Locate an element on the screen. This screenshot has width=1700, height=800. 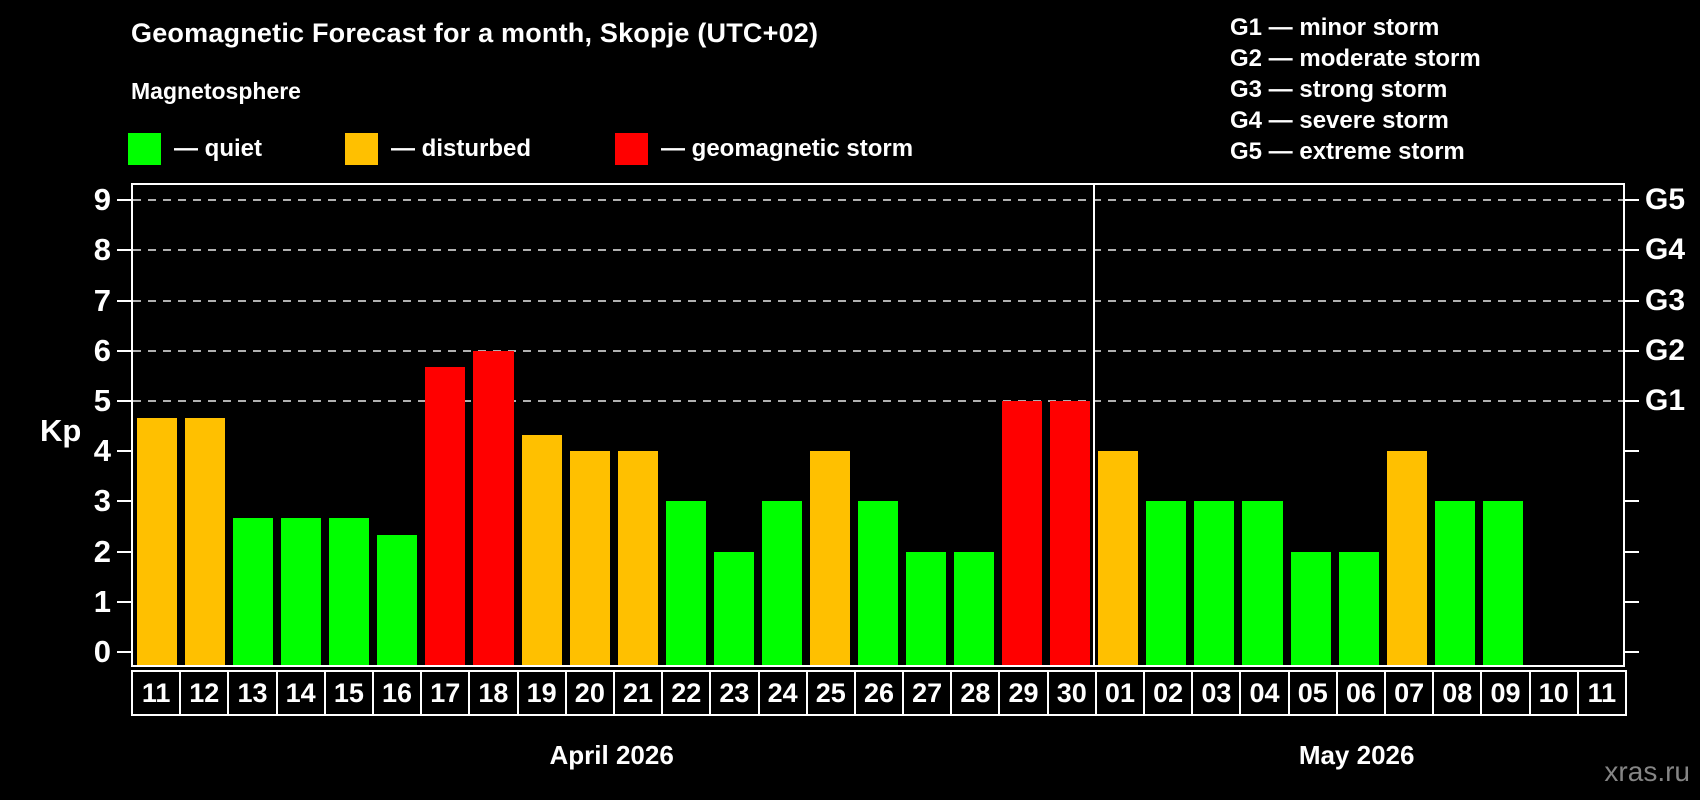
day-label-25: 25 is located at coordinates (830, 693).